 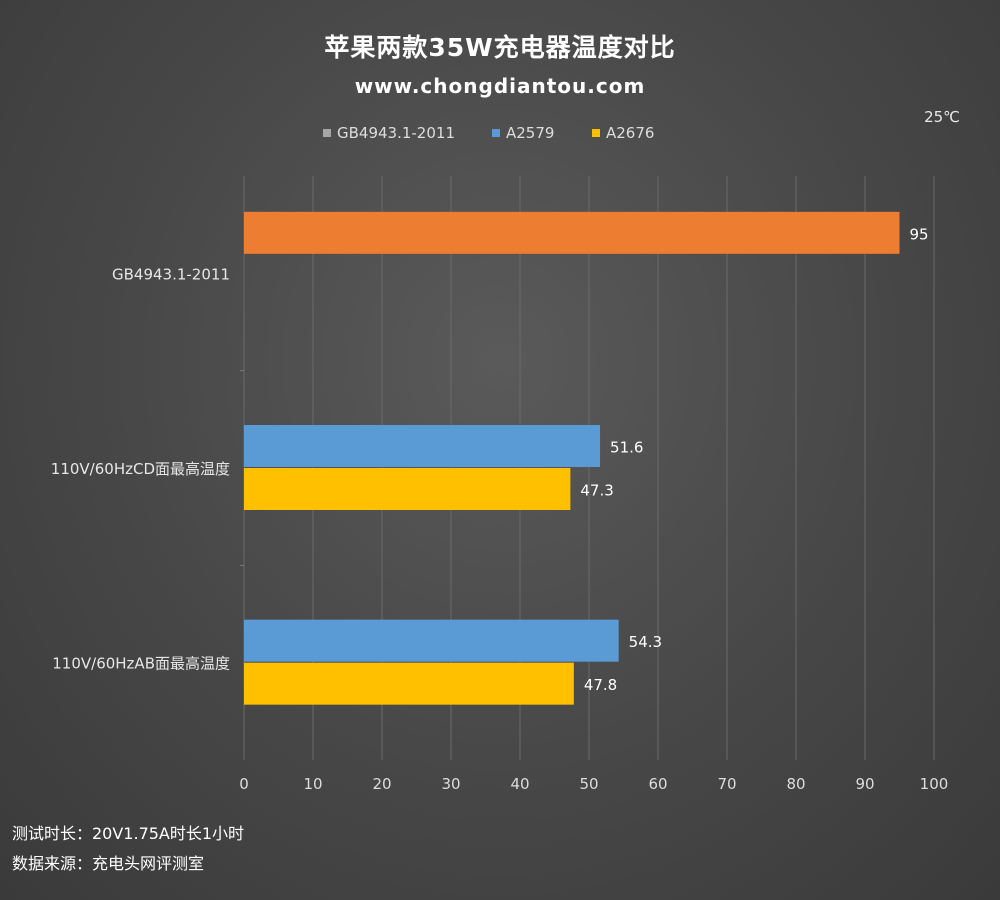 What do you see at coordinates (864, 784) in the screenshot?
I see `x-tick-label: 90` at bounding box center [864, 784].